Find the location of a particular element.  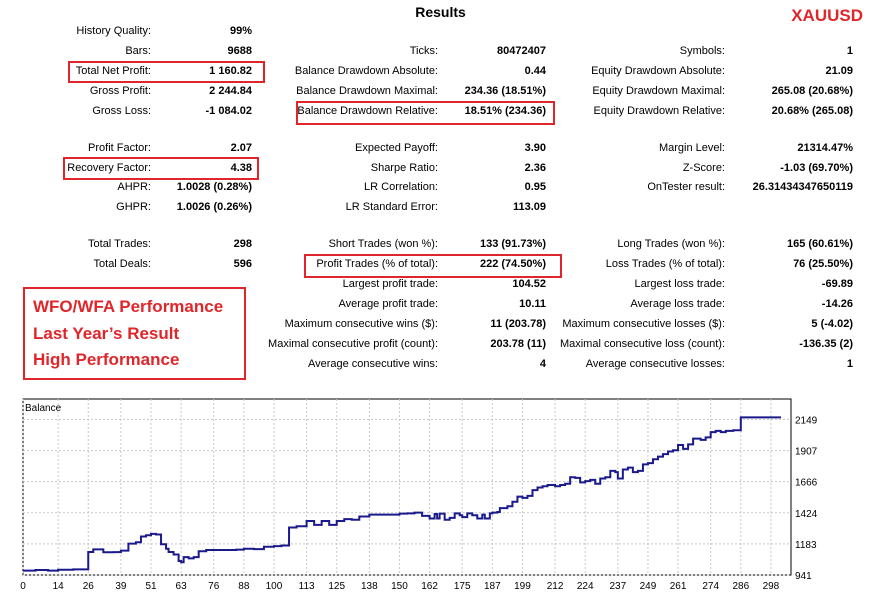

x-tick-label: 286 is located at coordinates (740, 586).